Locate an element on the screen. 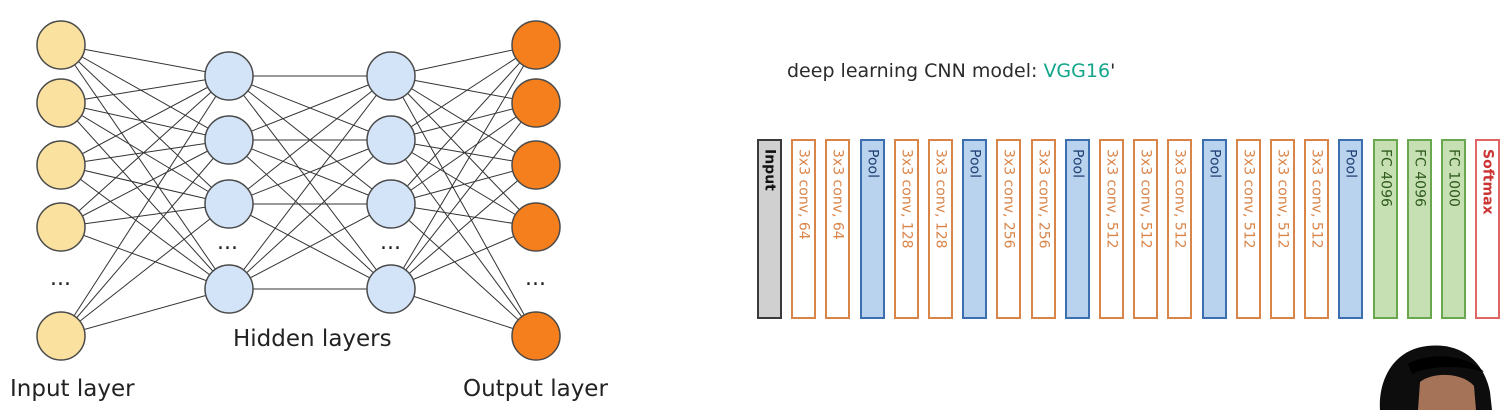 The width and height of the screenshot is (1505, 410). layer-conv: 3x3 conv, 256 is located at coordinates (1043, 229).